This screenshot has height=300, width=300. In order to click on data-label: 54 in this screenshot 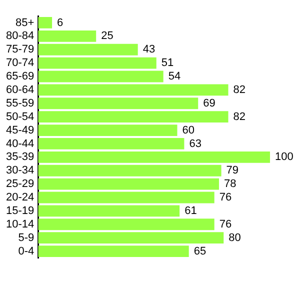, I will do `click(174, 76)`.